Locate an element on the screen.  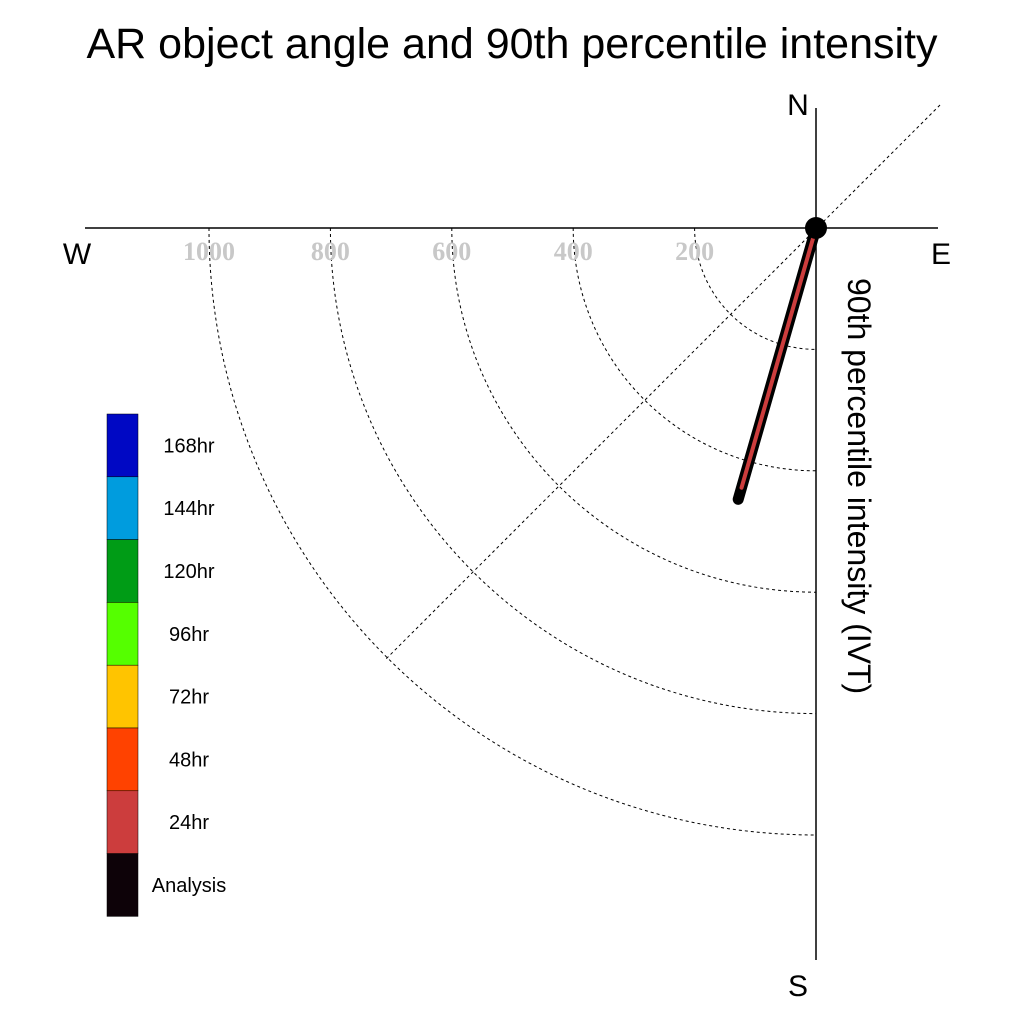
radial-tick-label: 600 is located at coordinates (451, 251).